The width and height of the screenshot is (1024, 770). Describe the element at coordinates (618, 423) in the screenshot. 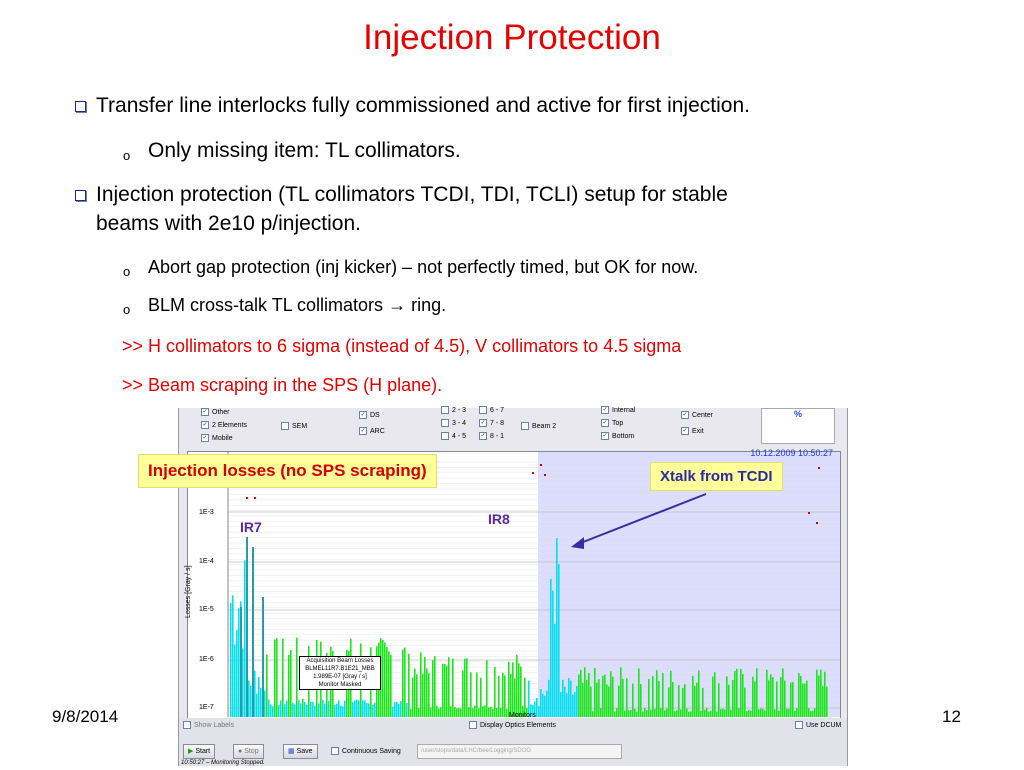

I see `option-label: Top` at that location.